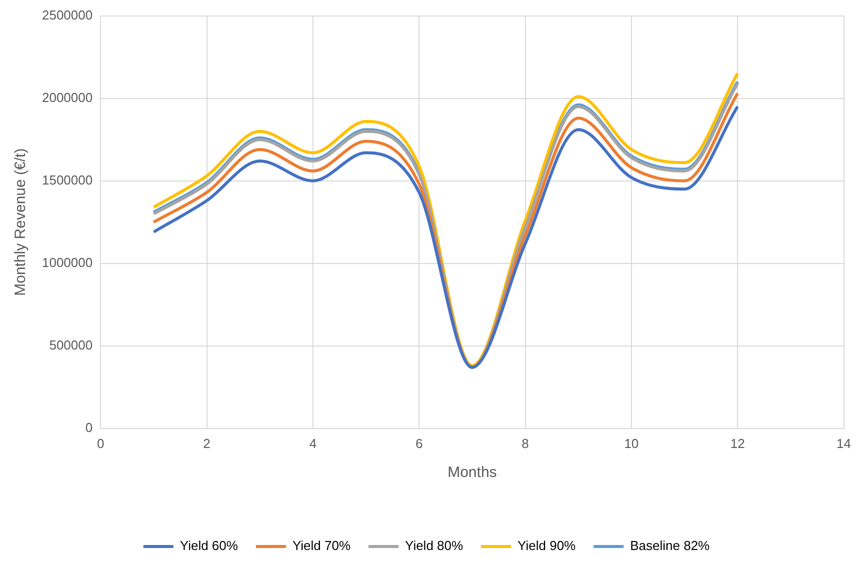 The image size is (859, 573). Describe the element at coordinates (67, 14) in the screenshot. I see `y-tick-label: 2500000` at that location.